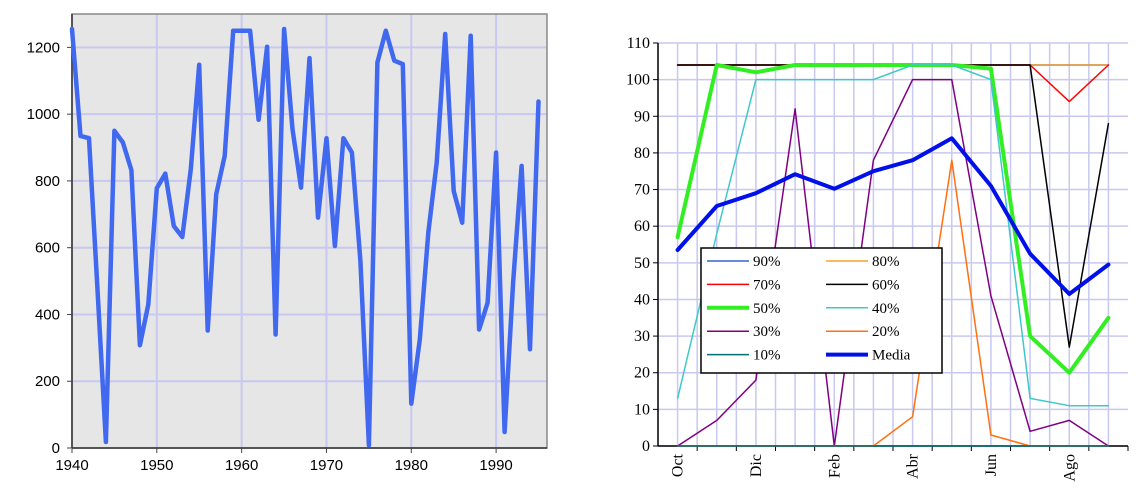 This screenshot has height=494, width=1136. Describe the element at coordinates (495, 465) in the screenshot. I see `x-tick-label: 1990` at that location.